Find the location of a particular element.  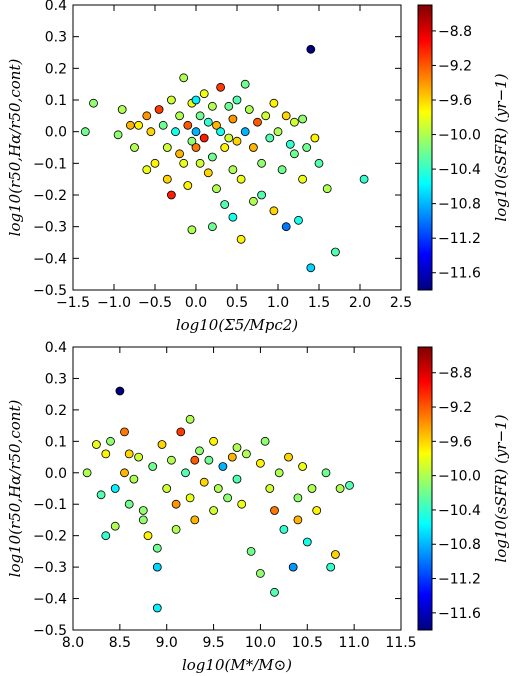

y-tick-label: 0.1 is located at coordinates (56, 442).